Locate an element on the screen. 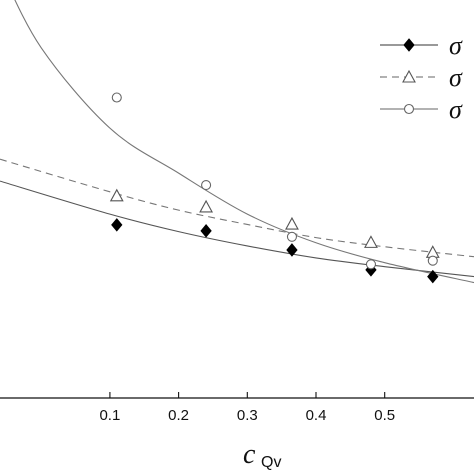  x-axis: 0.1 0.2 0.3 0.4 0.5 is located at coordinates (237, 408).